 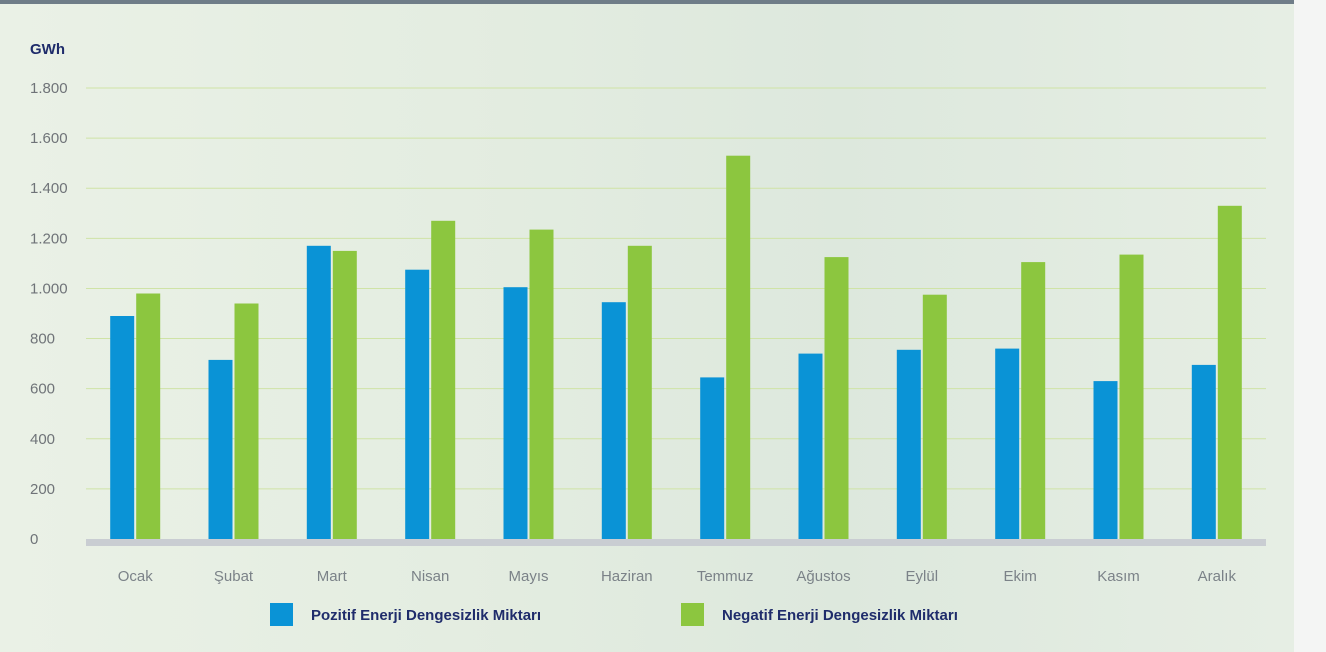 I want to click on legend-swatch-pozitif, so click(x=281, y=614).